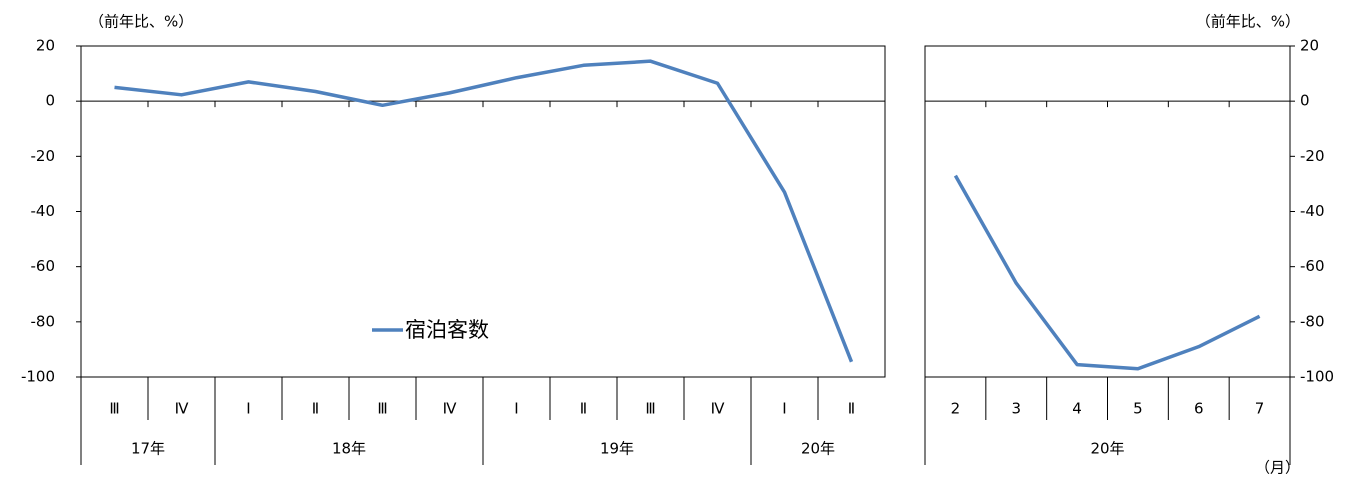  Describe the element at coordinates (1199, 409) in the screenshot. I see `x-tick-label: 6` at that location.